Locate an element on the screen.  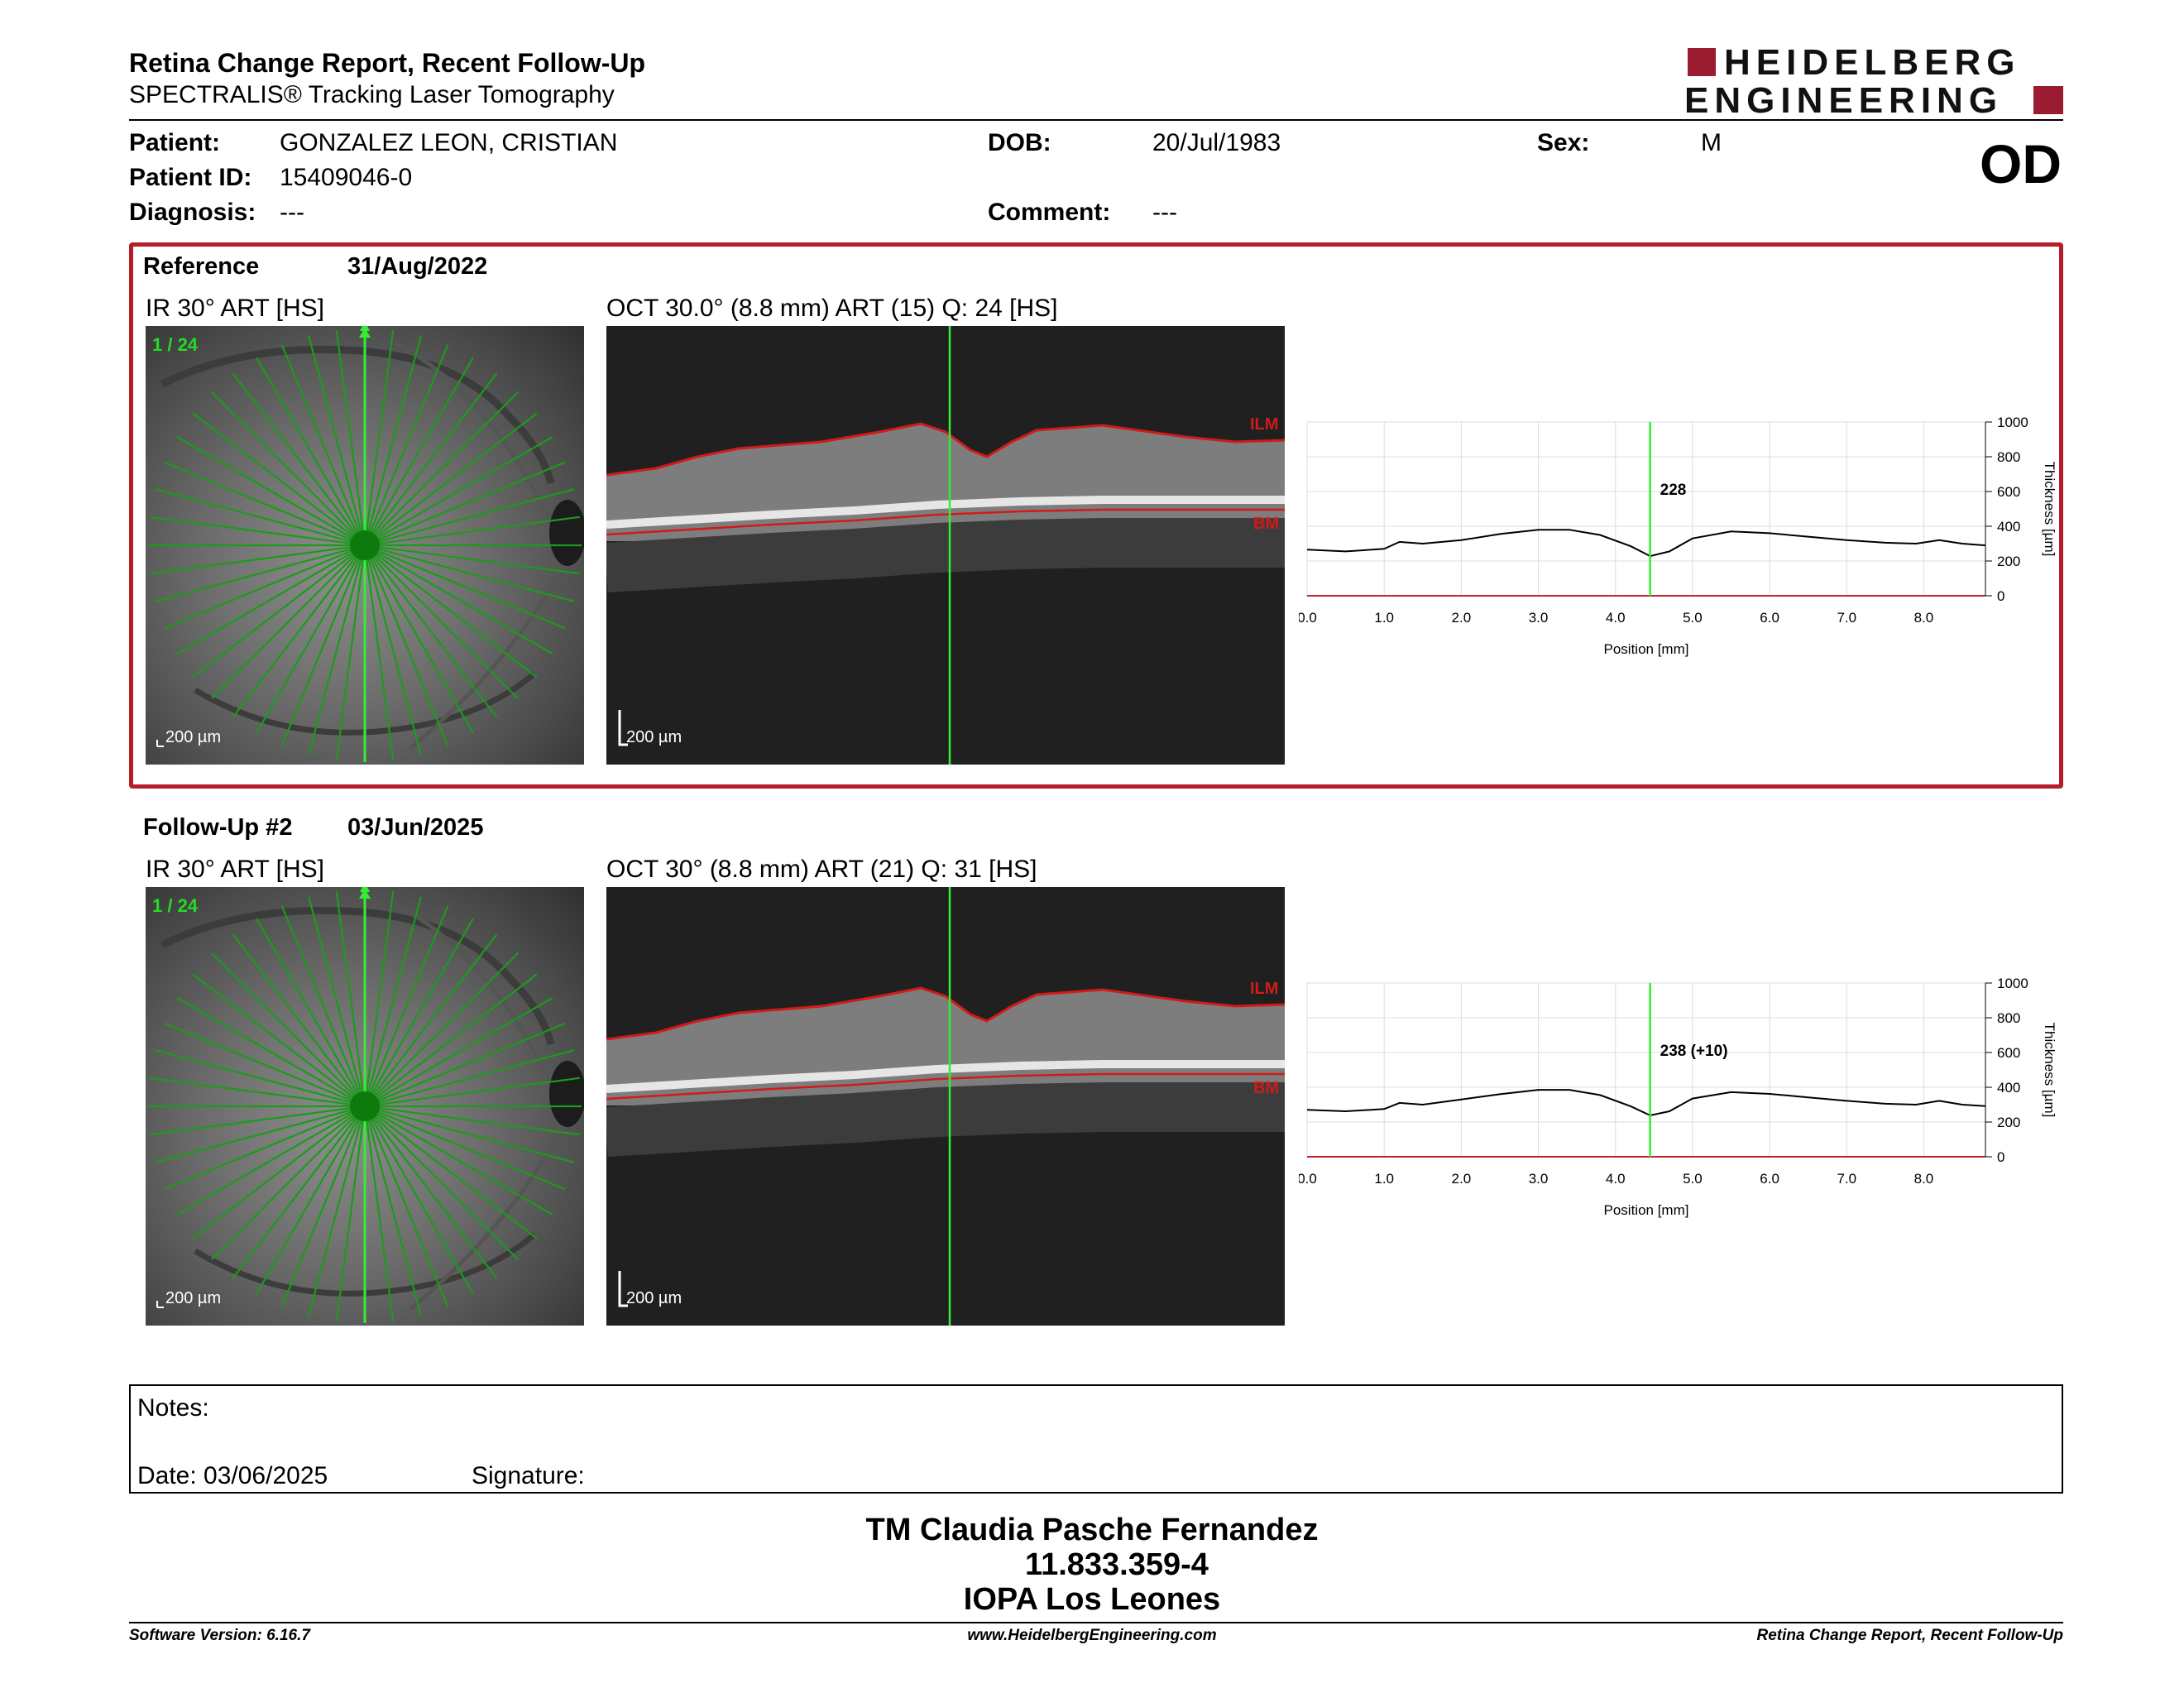
patient-label: Patient: is located at coordinates (175, 142).